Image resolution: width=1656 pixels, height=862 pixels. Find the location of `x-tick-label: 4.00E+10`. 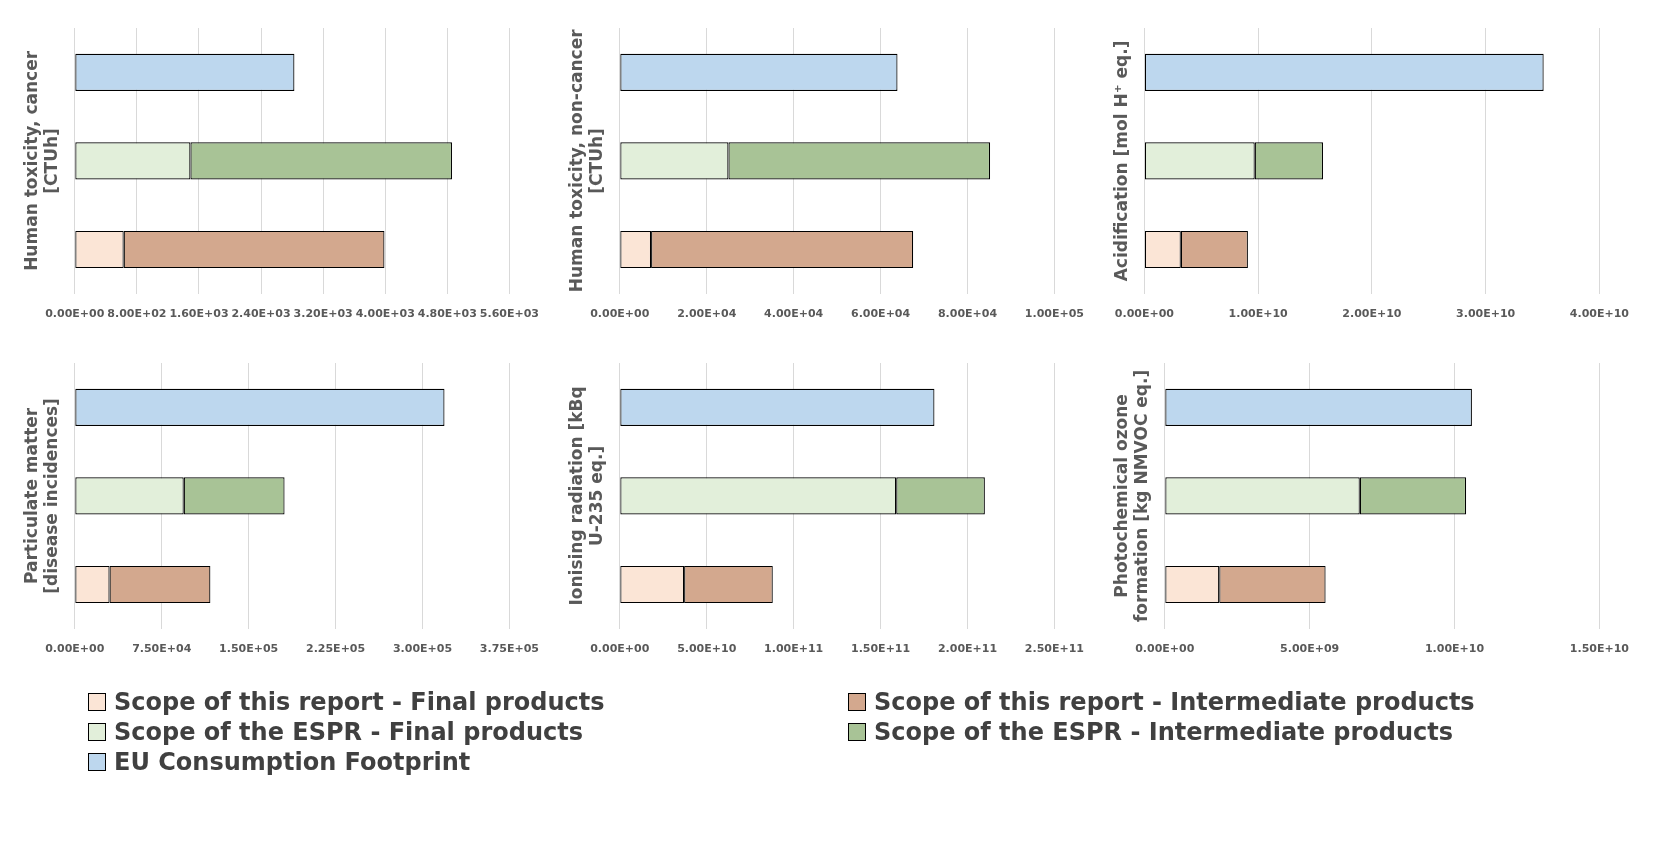

x-tick-label: 4.00E+10 is located at coordinates (1599, 314).